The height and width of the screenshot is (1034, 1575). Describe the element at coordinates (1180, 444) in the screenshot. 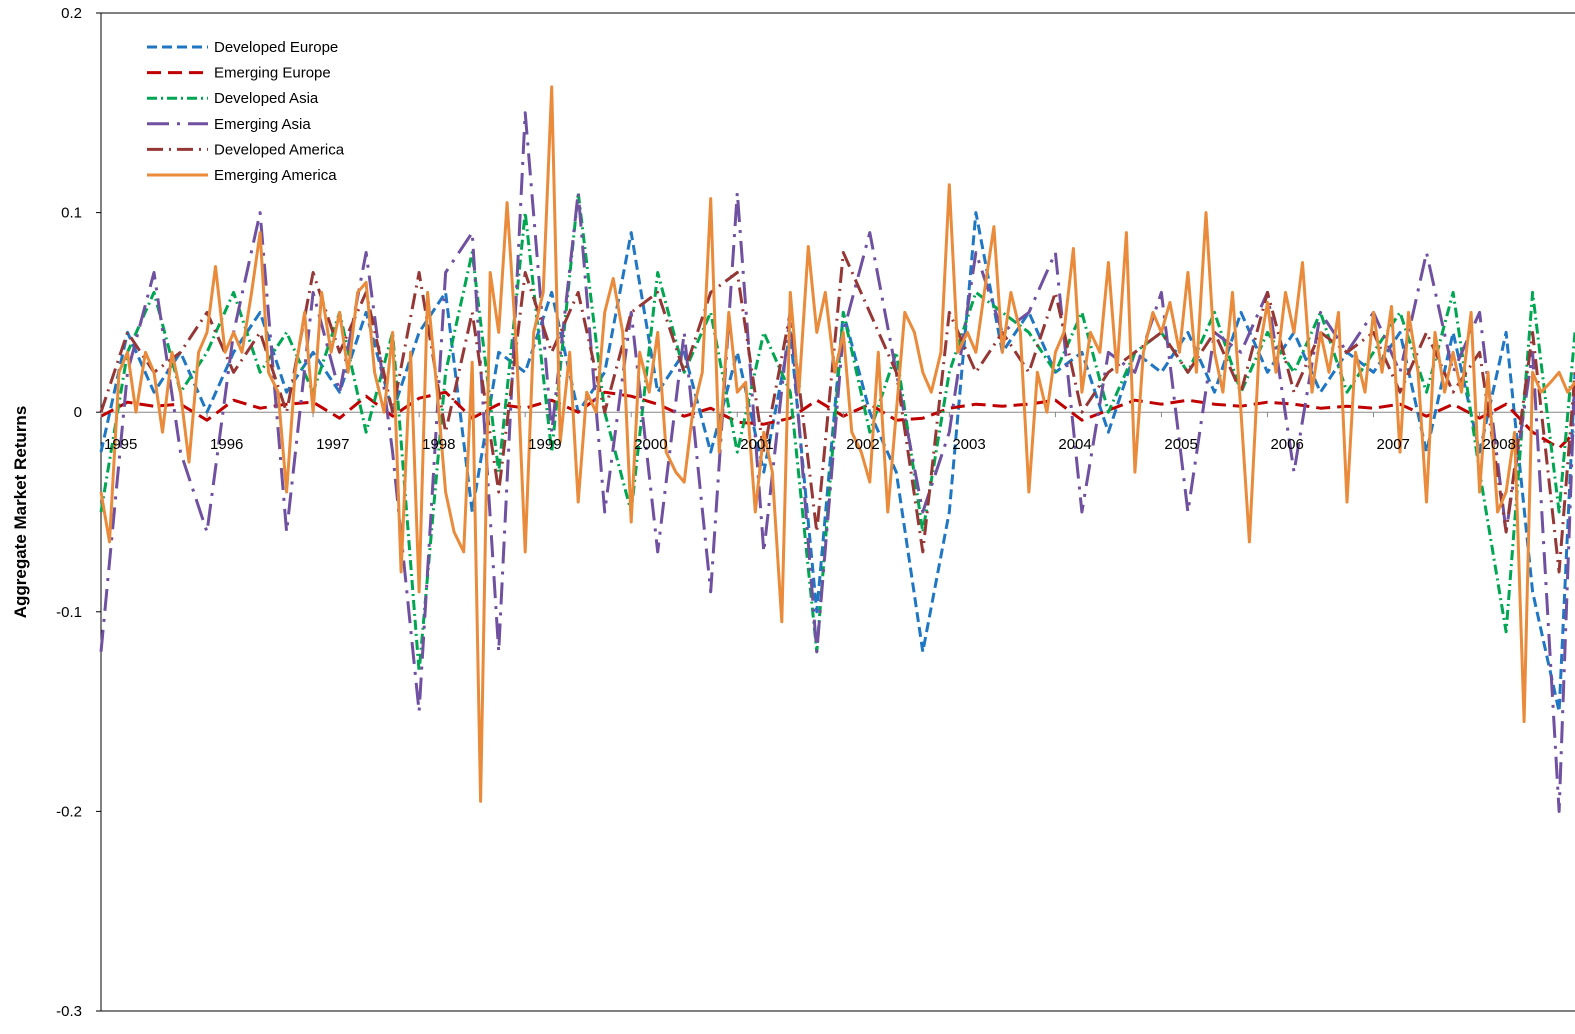

I see `x-tick-label: 2005` at that location.